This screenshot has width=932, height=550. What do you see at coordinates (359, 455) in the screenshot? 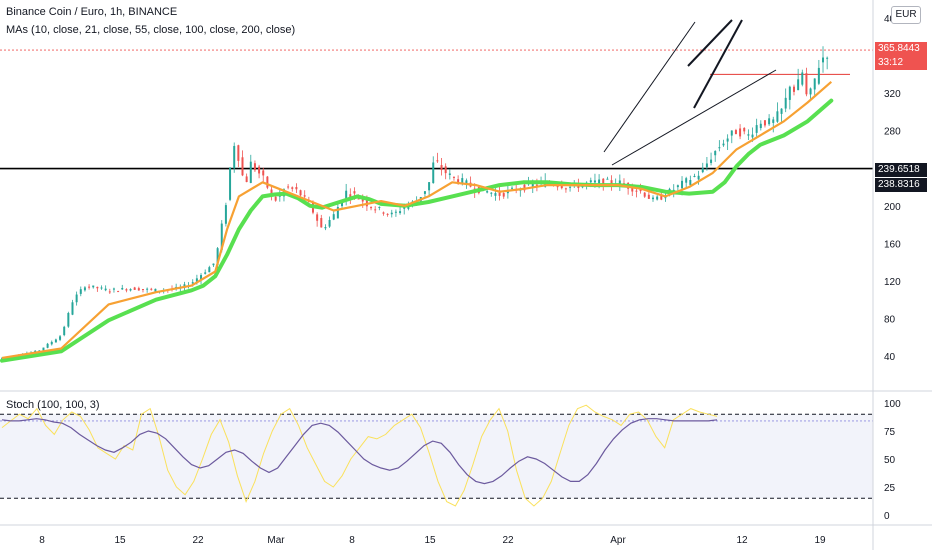
I see `stoch-k-line` at bounding box center [359, 455].